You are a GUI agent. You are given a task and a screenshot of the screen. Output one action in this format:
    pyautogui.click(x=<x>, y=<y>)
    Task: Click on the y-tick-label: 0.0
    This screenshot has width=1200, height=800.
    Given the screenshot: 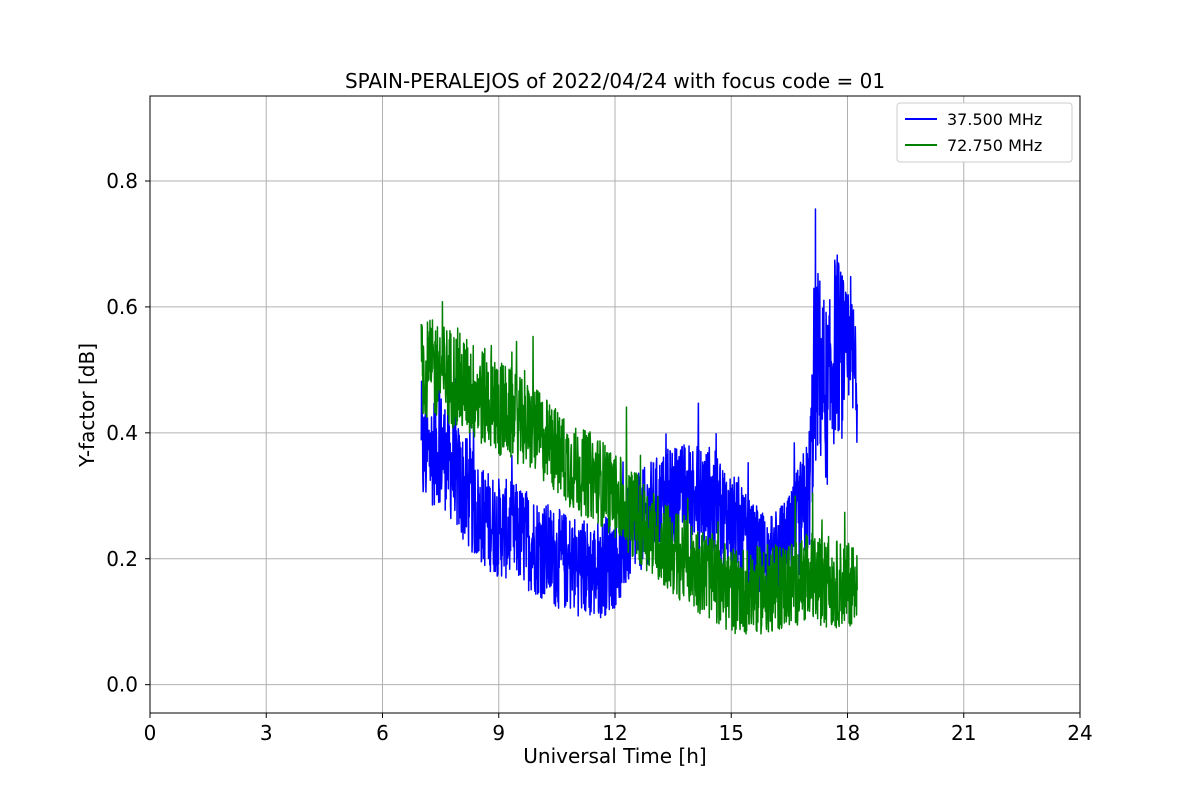 What is the action you would take?
    pyautogui.click(x=122, y=685)
    